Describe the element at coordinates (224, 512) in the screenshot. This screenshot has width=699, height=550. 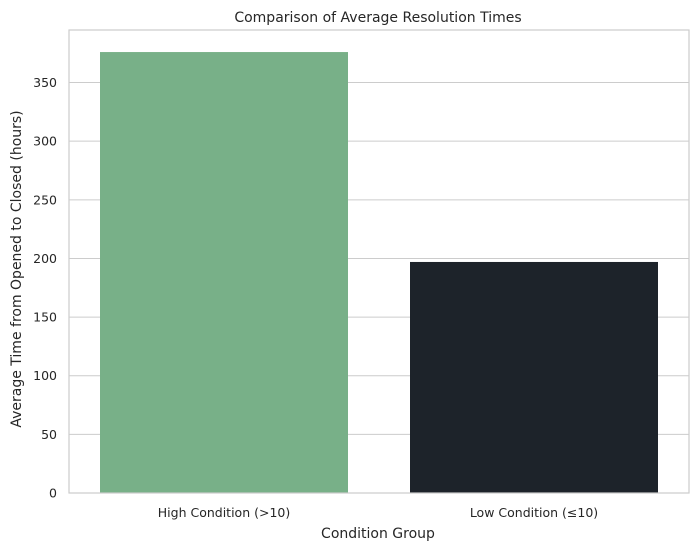
I see `x-tick-label: High Condition (>10)` at that location.